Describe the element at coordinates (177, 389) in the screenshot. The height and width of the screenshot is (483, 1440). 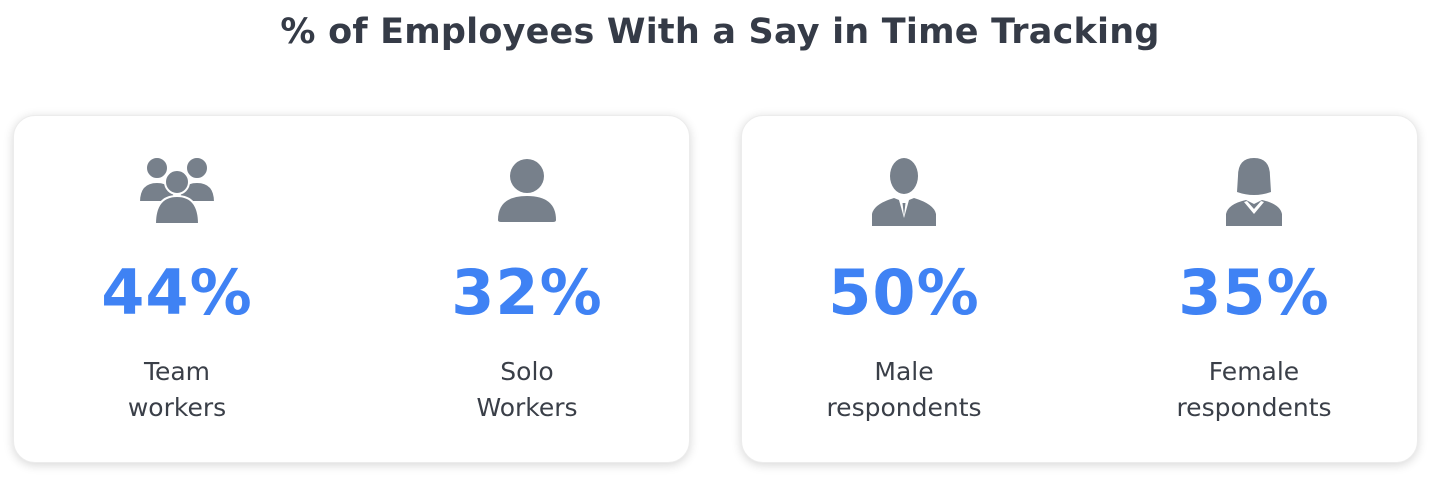
I see `stat-label: Team workers` at that location.